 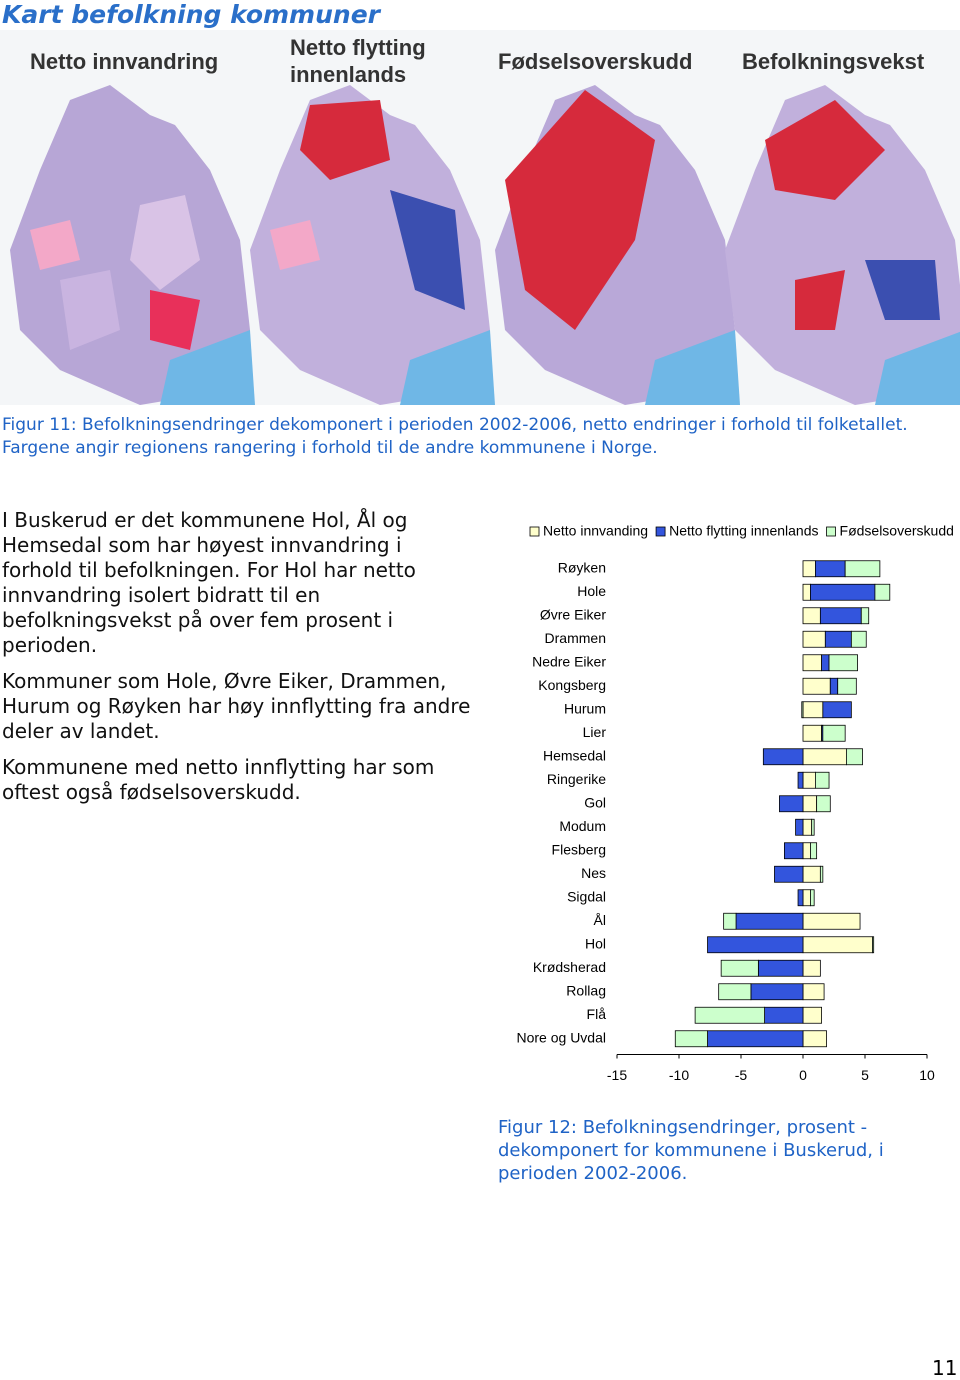 What do you see at coordinates (595, 943) in the screenshot?
I see `y-tick-label: Hol` at bounding box center [595, 943].